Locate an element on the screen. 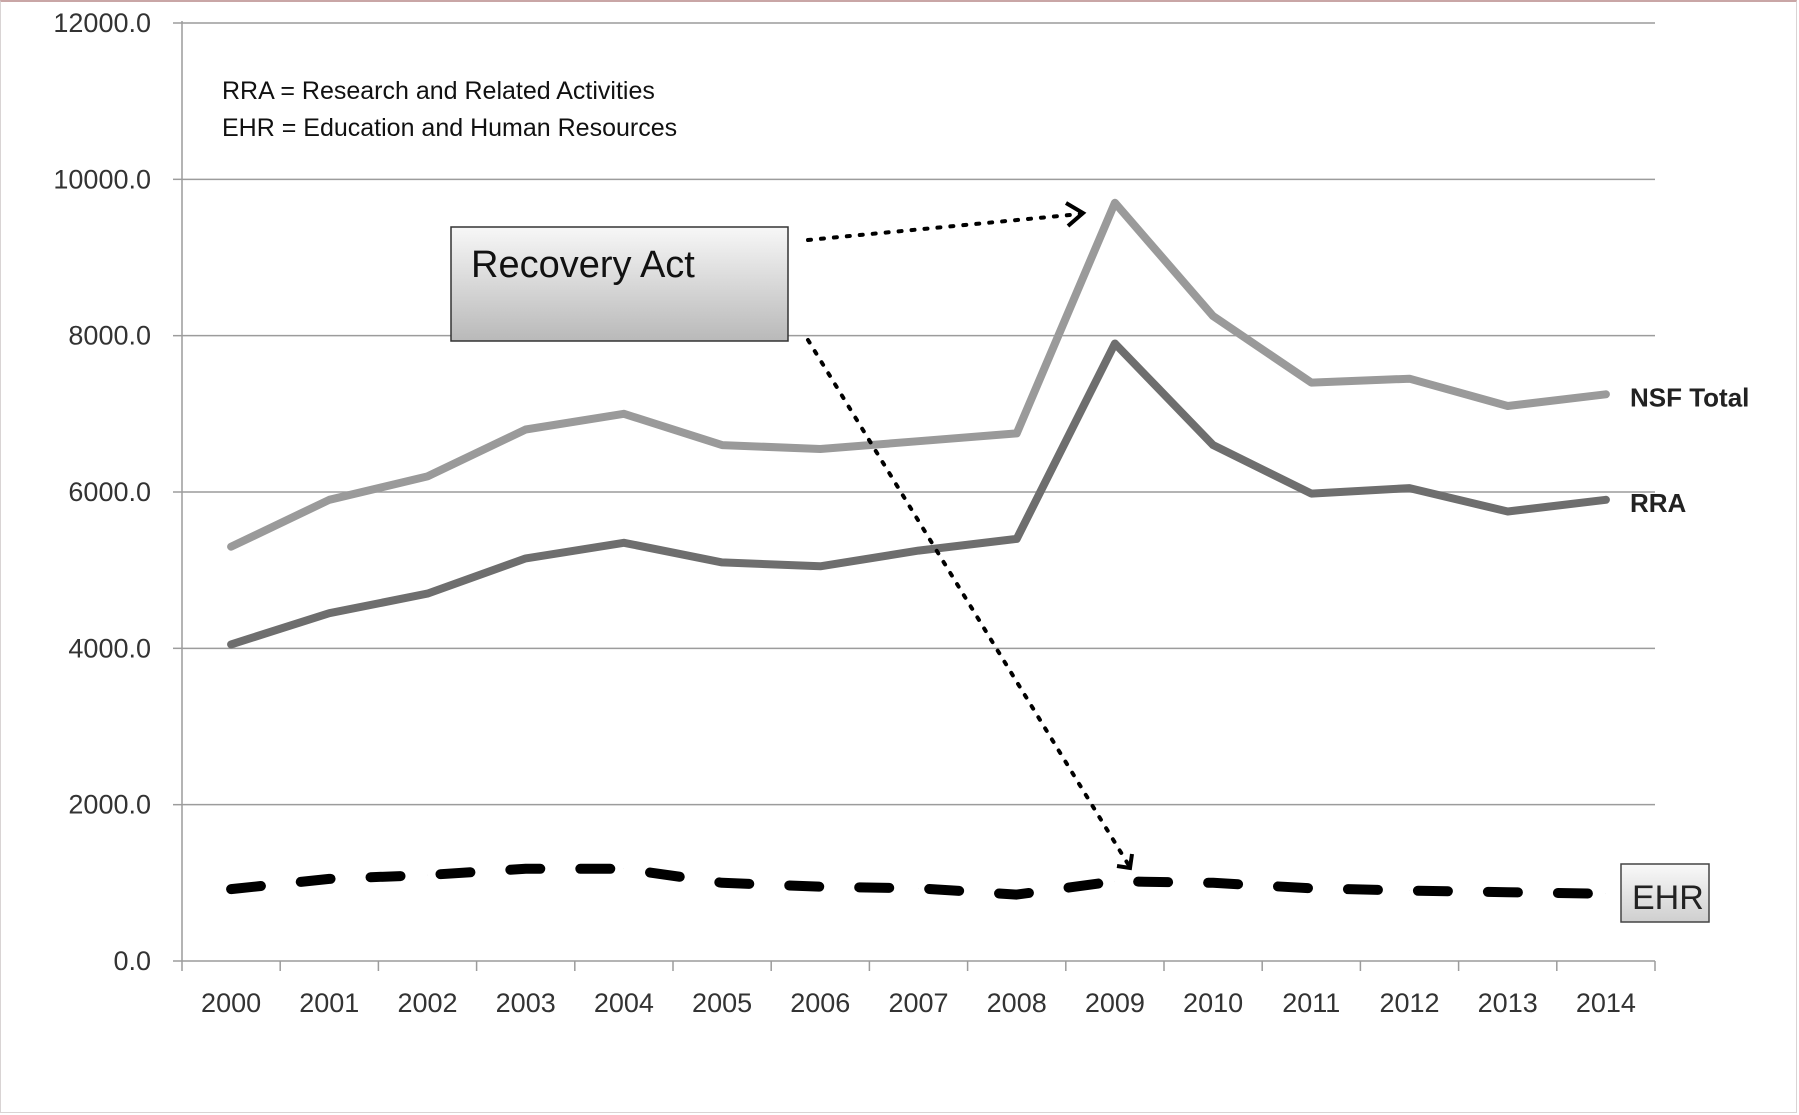  x-tick-label: 2013 is located at coordinates (1508, 1003).